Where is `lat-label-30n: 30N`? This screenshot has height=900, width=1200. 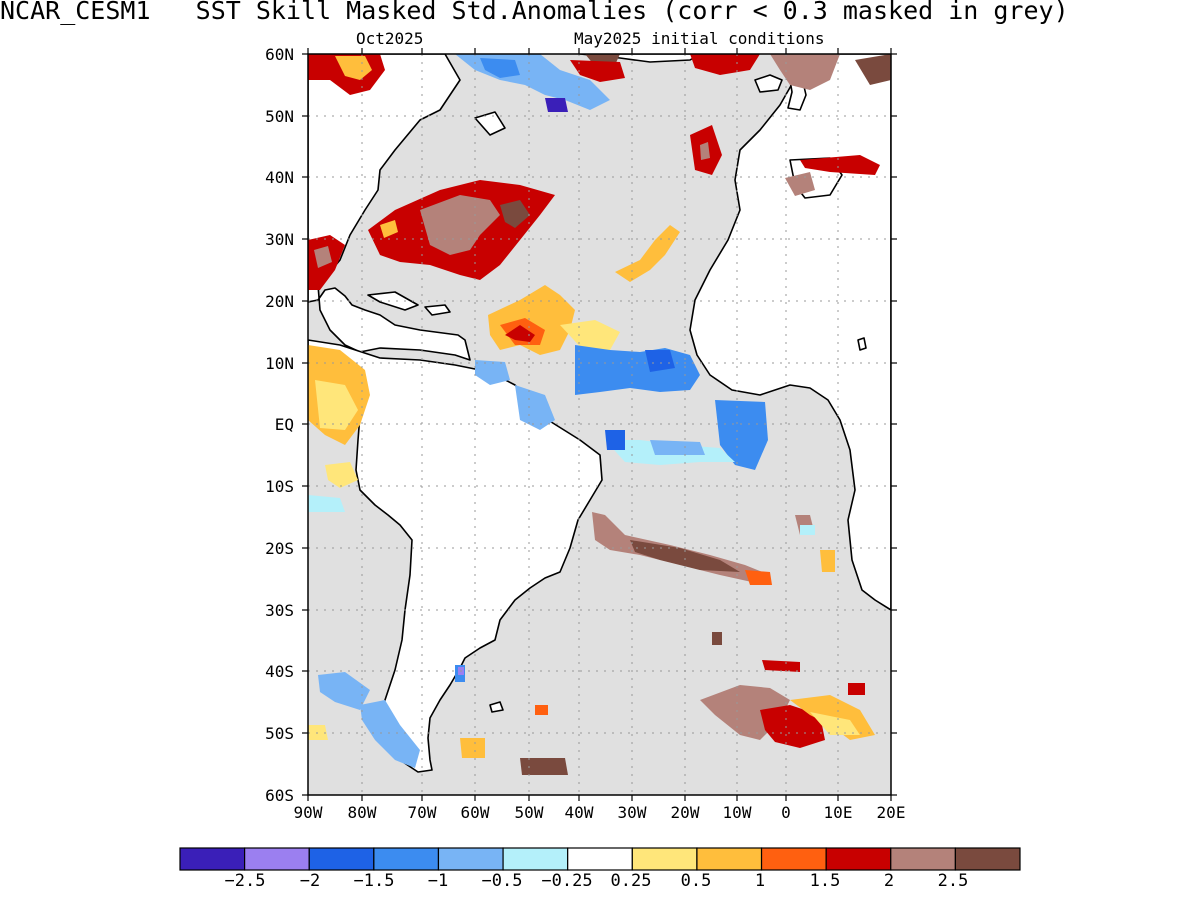 lat-label-30n: 30N is located at coordinates (279, 239).